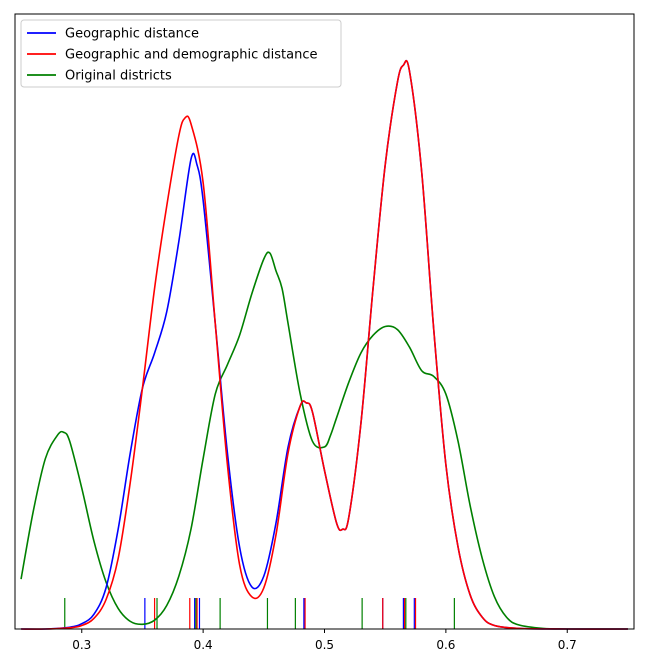 The width and height of the screenshot is (647, 663). Describe the element at coordinates (567, 645) in the screenshot. I see `x-tick-label-4: 0.7` at that location.